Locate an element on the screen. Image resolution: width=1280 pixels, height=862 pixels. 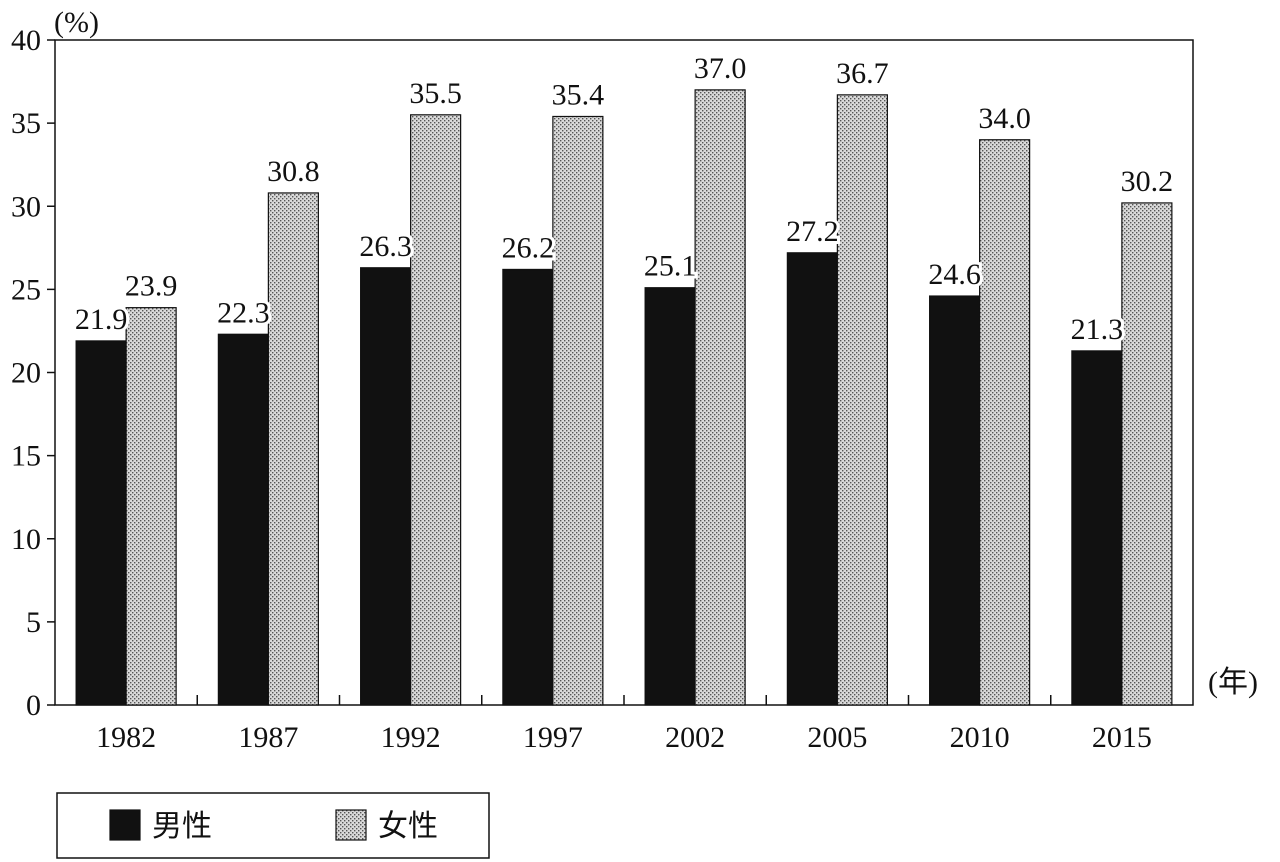
legend-label-male: 男性 is located at coordinates (182, 826).